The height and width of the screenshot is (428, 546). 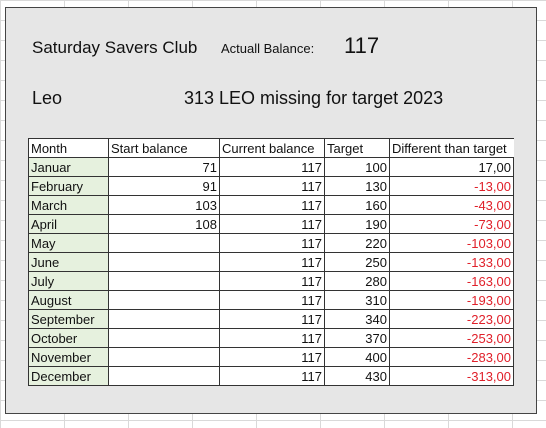 What do you see at coordinates (68, 319) in the screenshot?
I see `month-cell: September` at bounding box center [68, 319].